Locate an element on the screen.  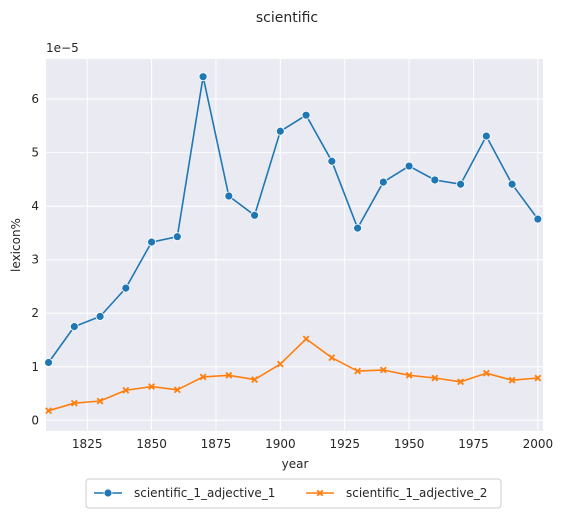
legend-item: scientific_1_adjective_2 is located at coordinates (396, 493).